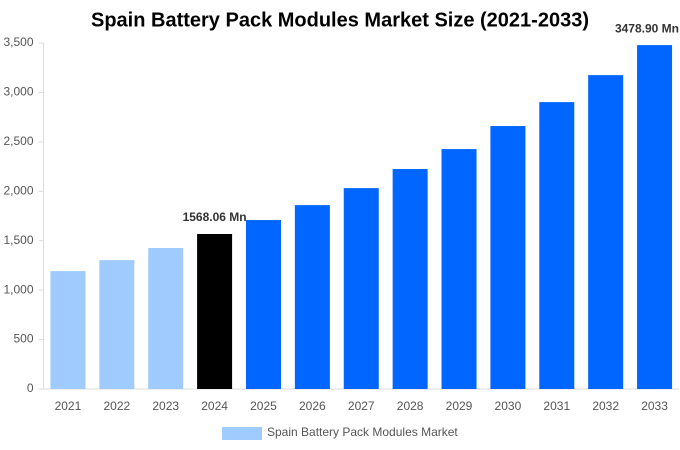  Describe the element at coordinates (410, 406) in the screenshot. I see `x-tick-label: 2028` at that location.